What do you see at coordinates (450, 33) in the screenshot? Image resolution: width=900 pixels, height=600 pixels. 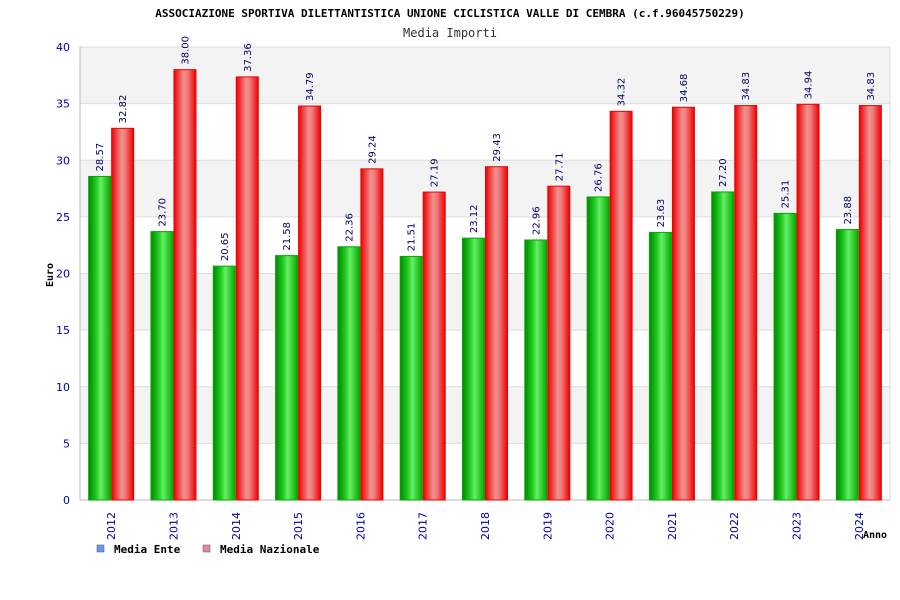 I see `chart-subtitle: Media Importi` at bounding box center [450, 33].